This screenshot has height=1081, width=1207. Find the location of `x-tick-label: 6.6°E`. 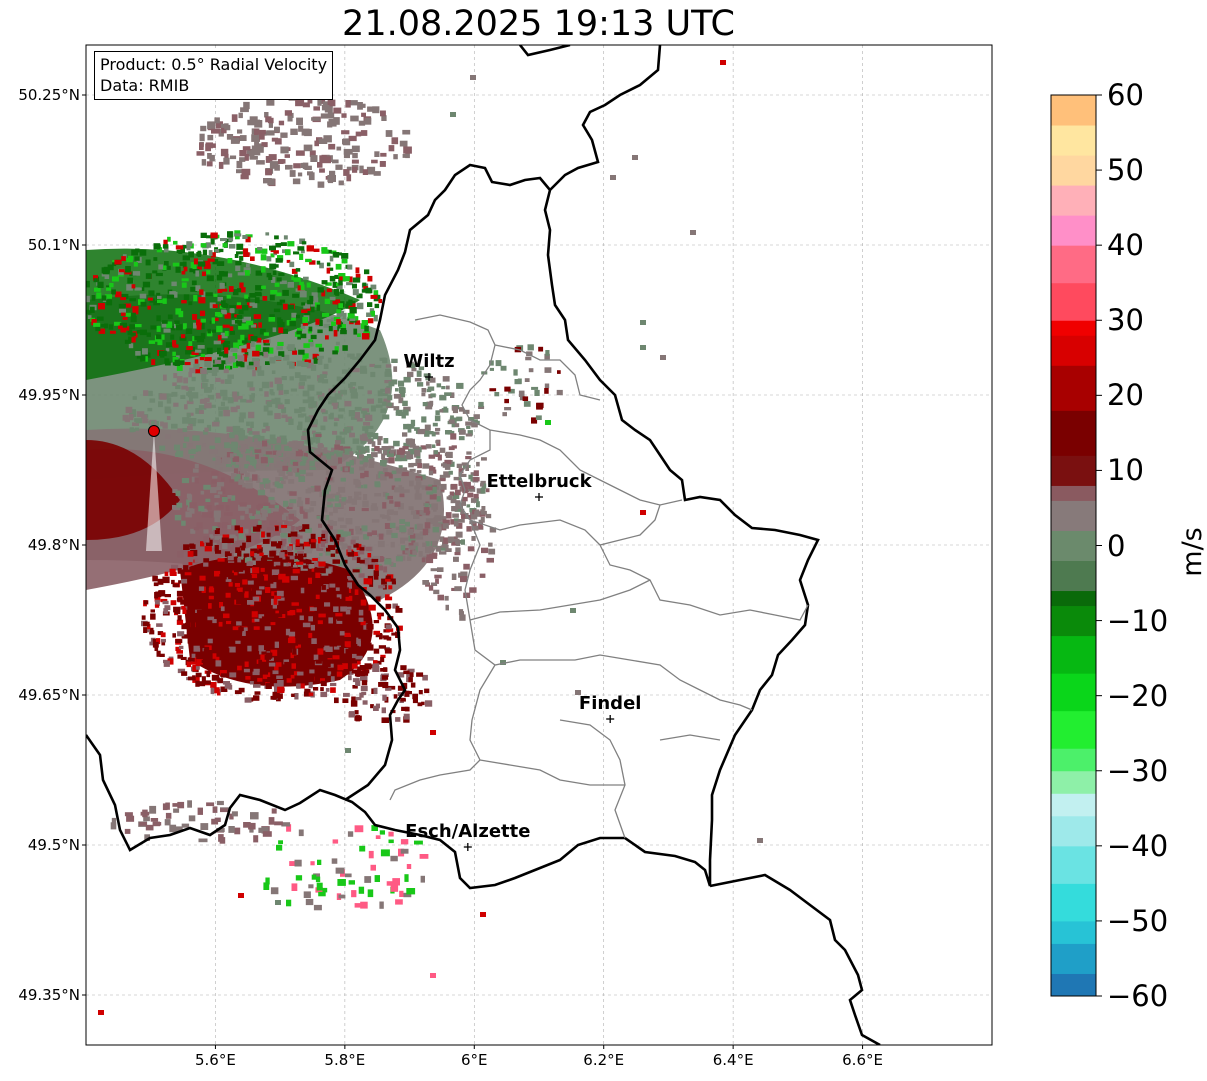

x-tick-label: 6.6°E is located at coordinates (862, 1060).